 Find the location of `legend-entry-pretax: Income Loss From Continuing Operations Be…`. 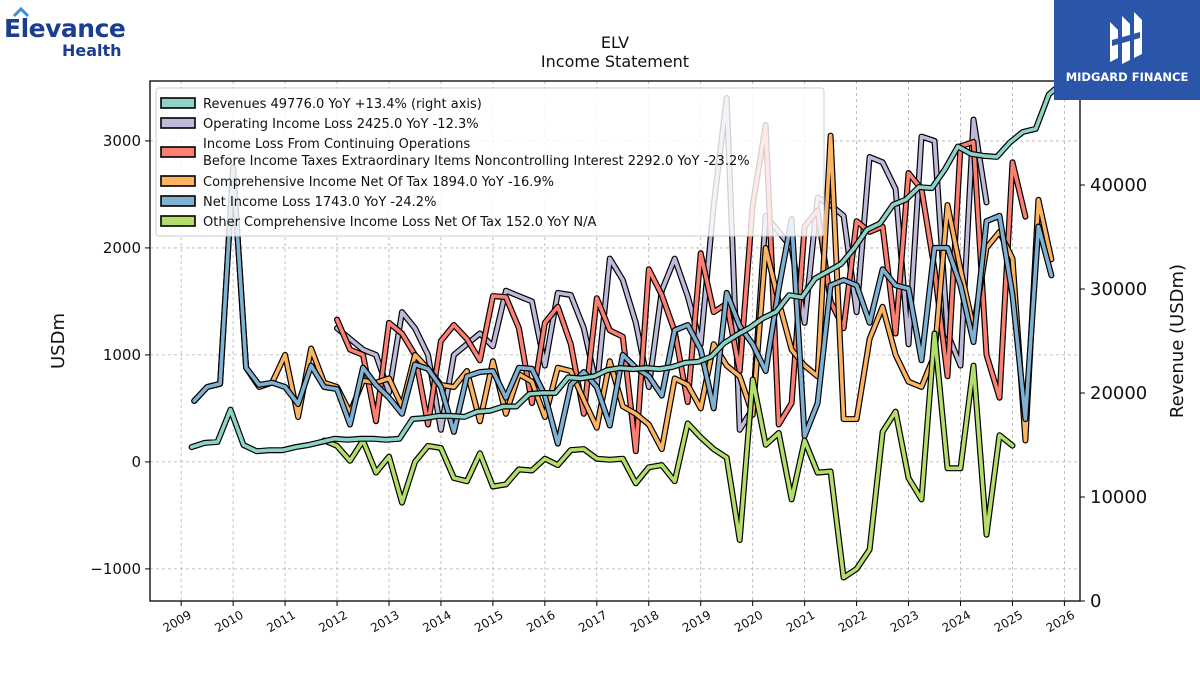

legend-entry-pretax: Income Loss From Continuing Operations Be… is located at coordinates (476, 153).